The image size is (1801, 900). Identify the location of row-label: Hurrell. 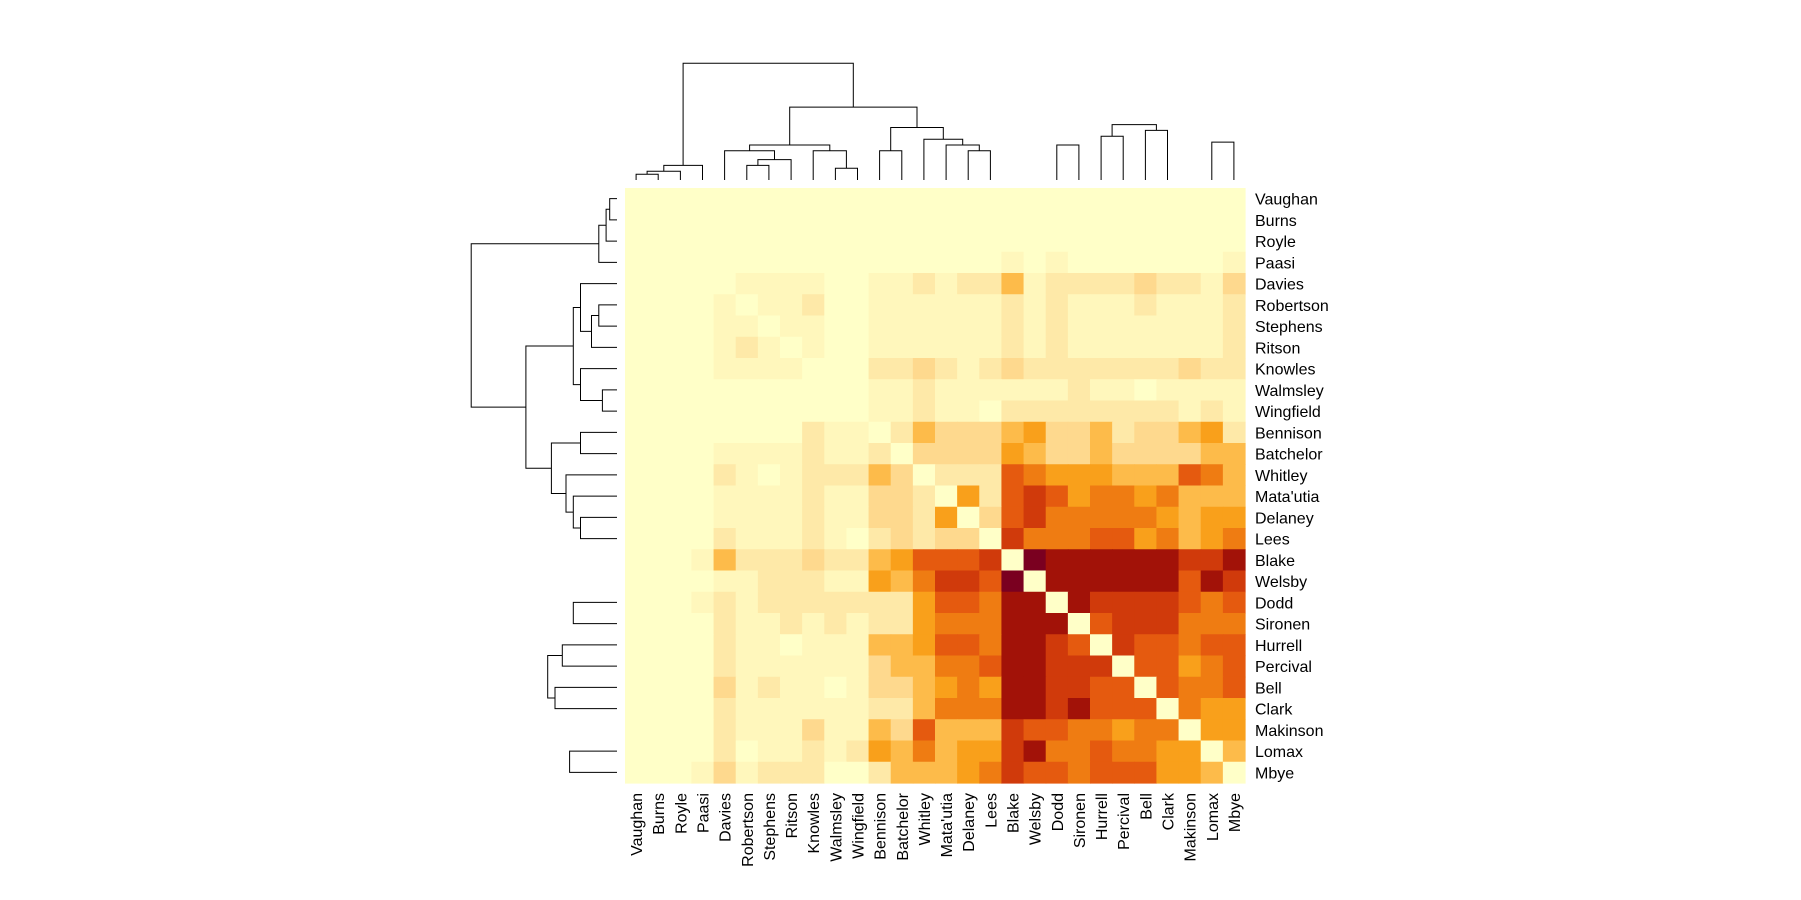
(1278, 646).